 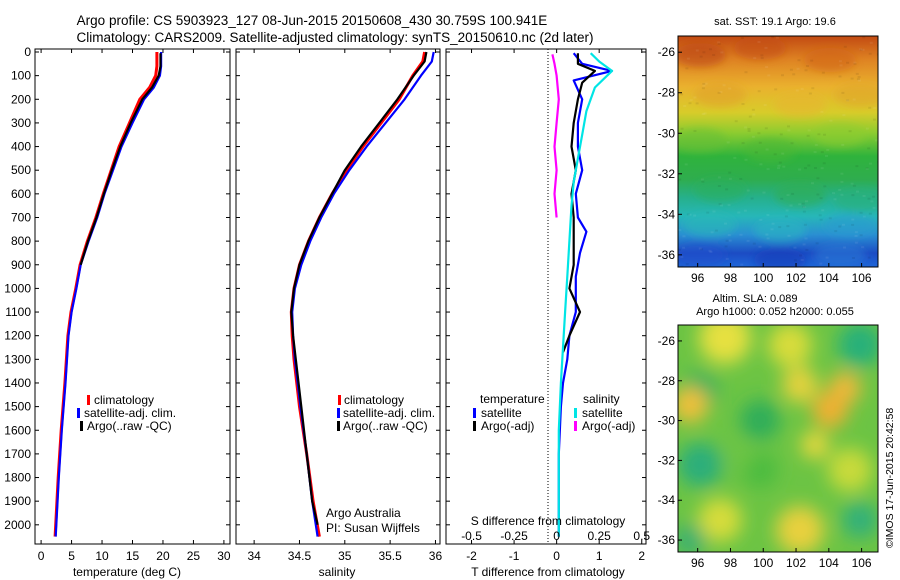 I want to click on sst-map-title: sat. SST: 19.1 Argo: 19.6, so click(x=775, y=22).